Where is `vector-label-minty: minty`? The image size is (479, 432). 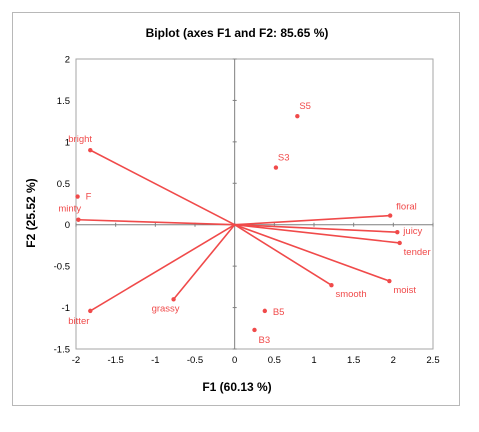
vector-label-minty: minty is located at coordinates (69, 209).